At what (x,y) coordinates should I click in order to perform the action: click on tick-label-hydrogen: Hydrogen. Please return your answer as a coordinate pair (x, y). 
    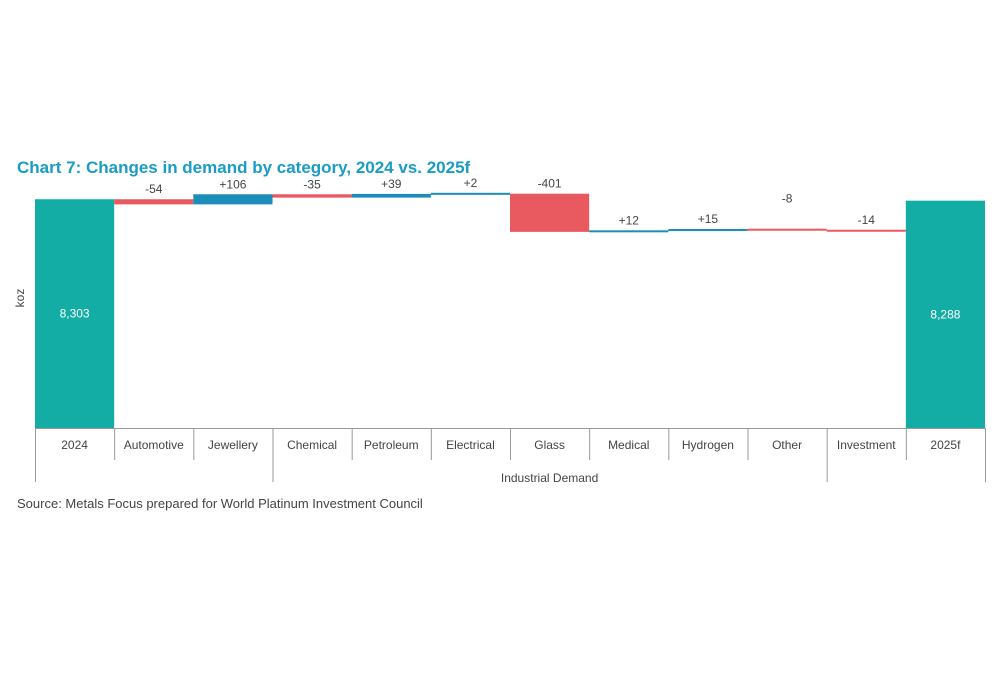
    Looking at the image, I should click on (708, 445).